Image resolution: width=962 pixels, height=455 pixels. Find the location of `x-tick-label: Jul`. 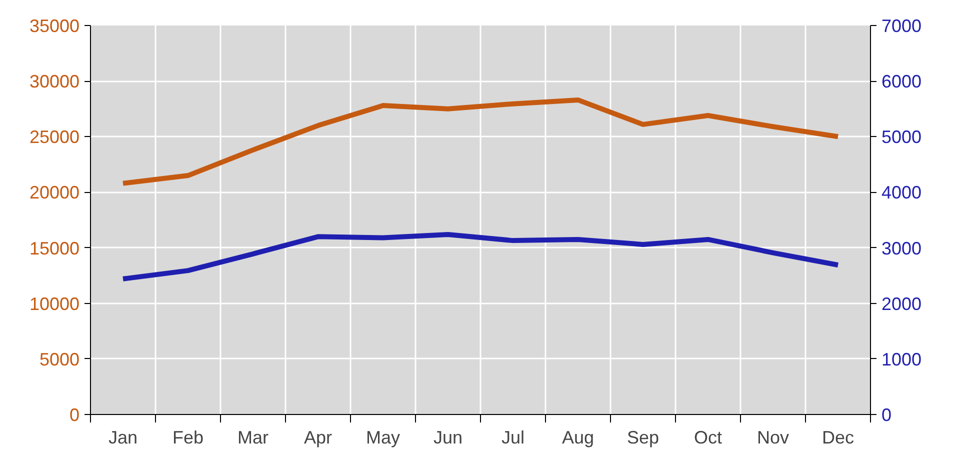

x-tick-label: Jul is located at coordinates (513, 438).